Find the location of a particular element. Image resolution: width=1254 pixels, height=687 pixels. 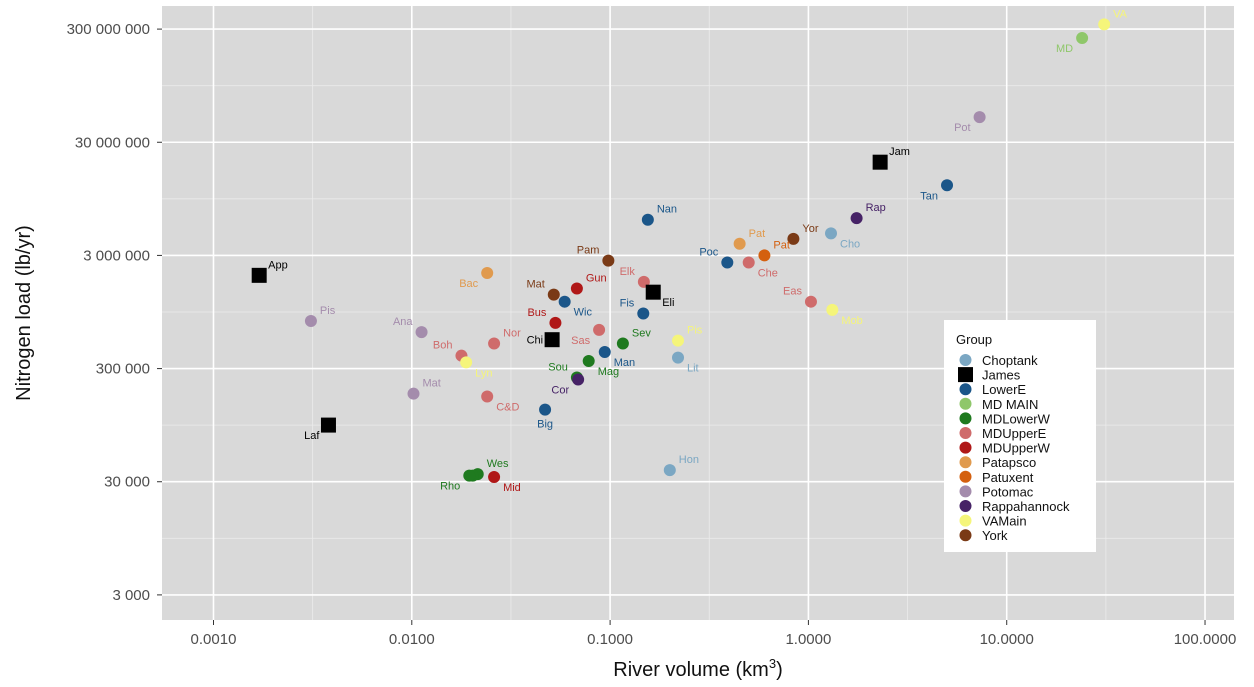

legend-label: York is located at coordinates (995, 535).